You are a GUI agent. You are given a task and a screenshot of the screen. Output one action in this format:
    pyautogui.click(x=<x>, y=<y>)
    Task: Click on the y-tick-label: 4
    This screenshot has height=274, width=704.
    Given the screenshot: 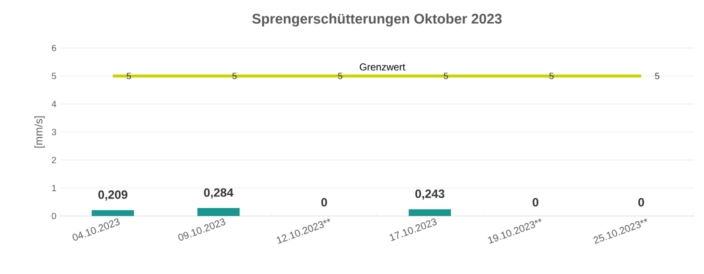 What is the action you would take?
    pyautogui.click(x=54, y=104)
    